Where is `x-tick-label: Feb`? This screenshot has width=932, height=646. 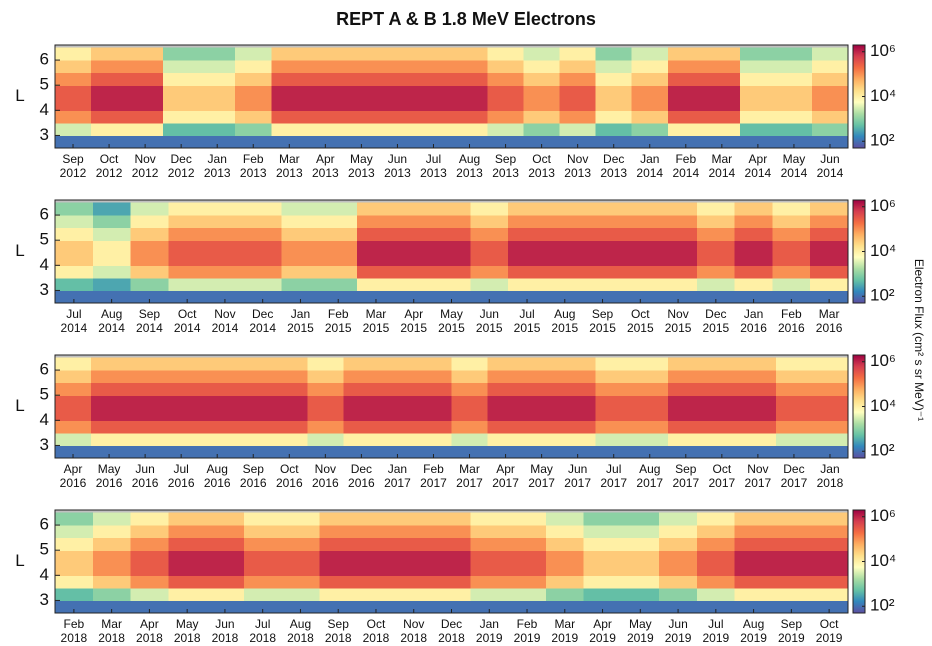 x-tick-label: Feb is located at coordinates (527, 624).